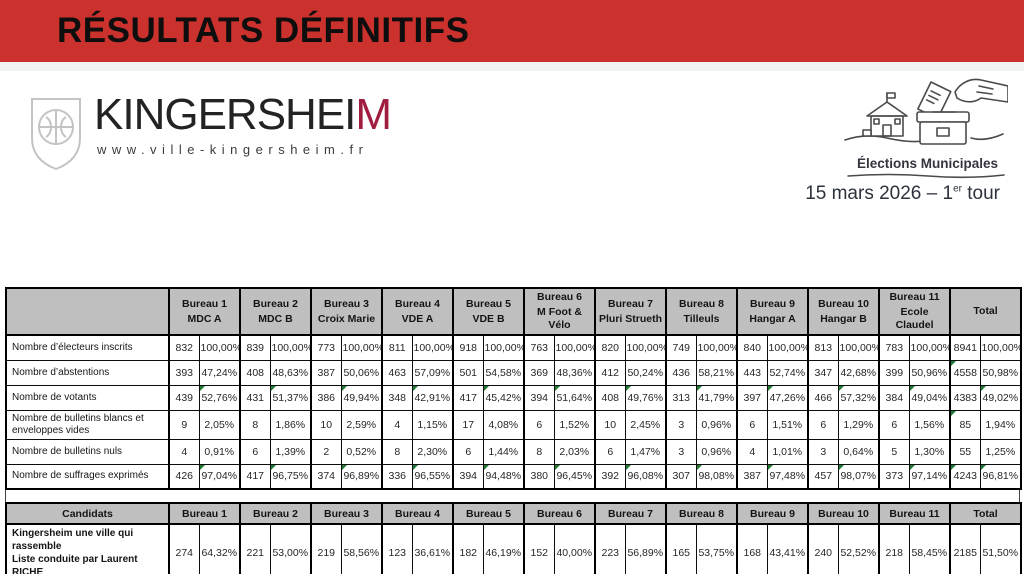  What do you see at coordinates (512, 496) in the screenshot?
I see `table-spacer` at bounding box center [512, 496].